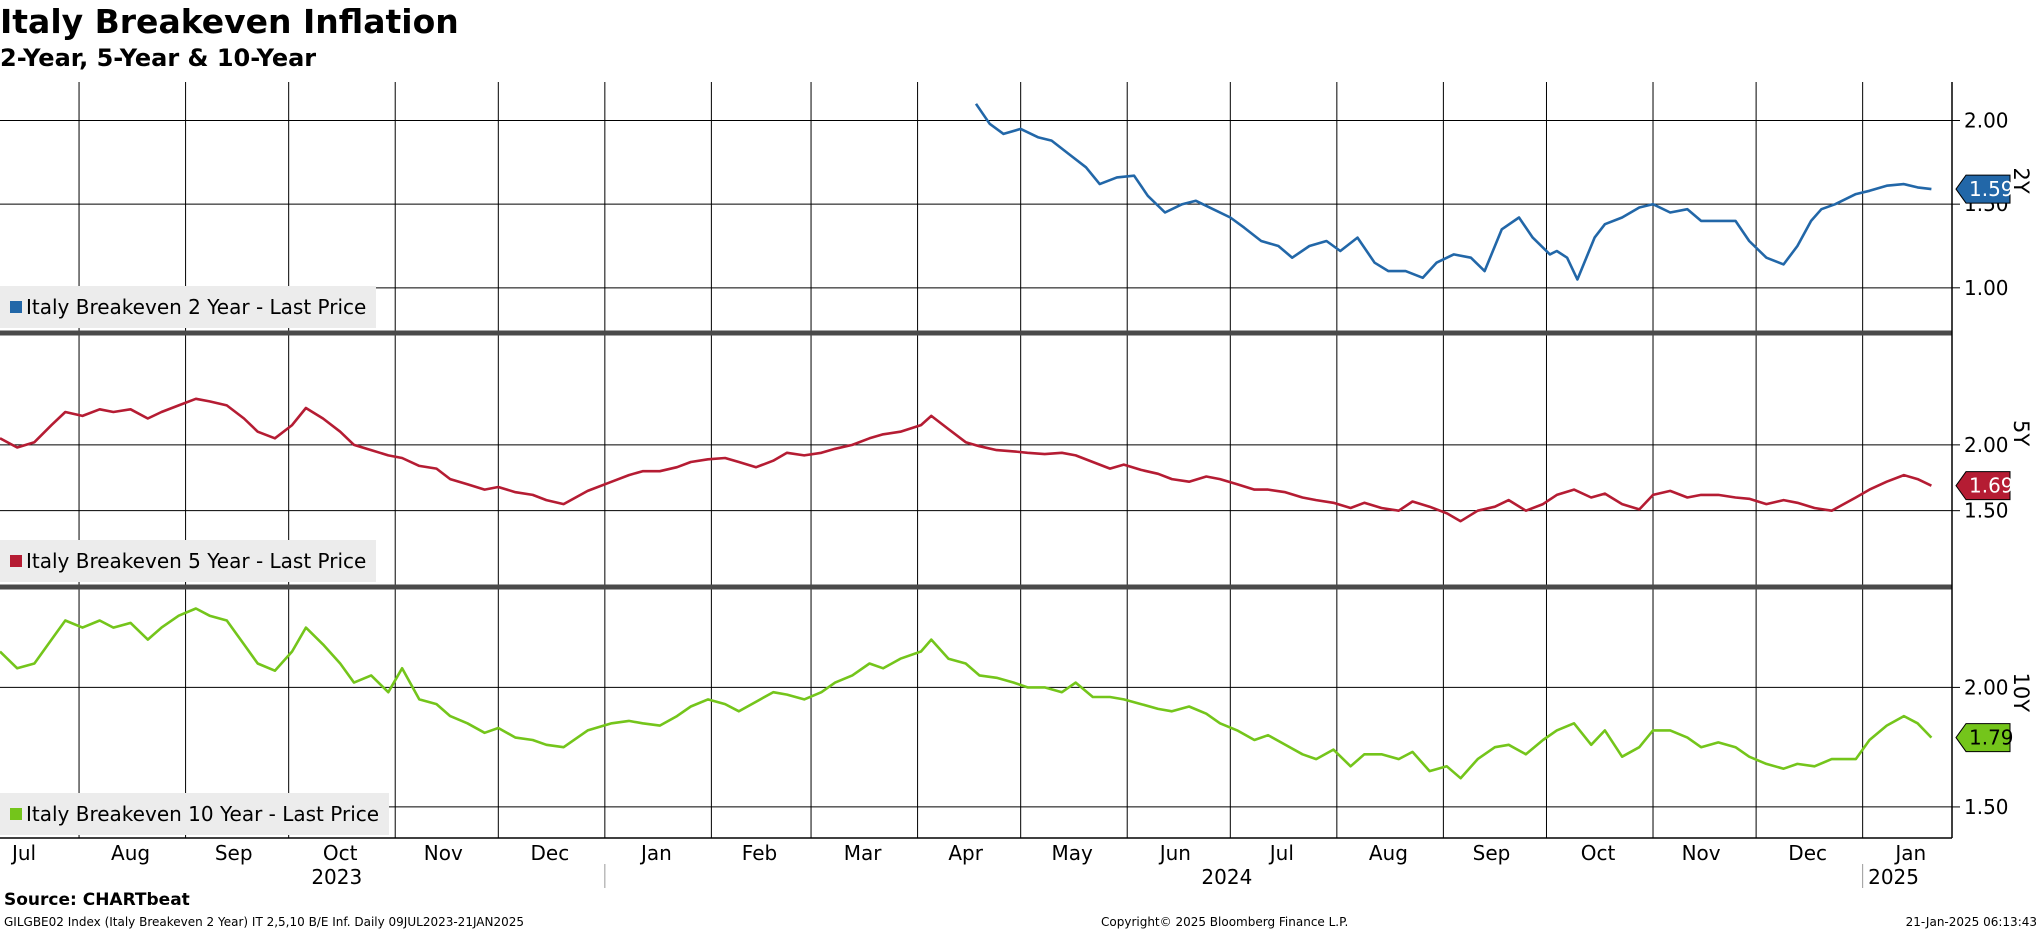 The height and width of the screenshot is (932, 2041). Describe the element at coordinates (965, 853) in the screenshot. I see `x-tick-label: Apr` at that location.